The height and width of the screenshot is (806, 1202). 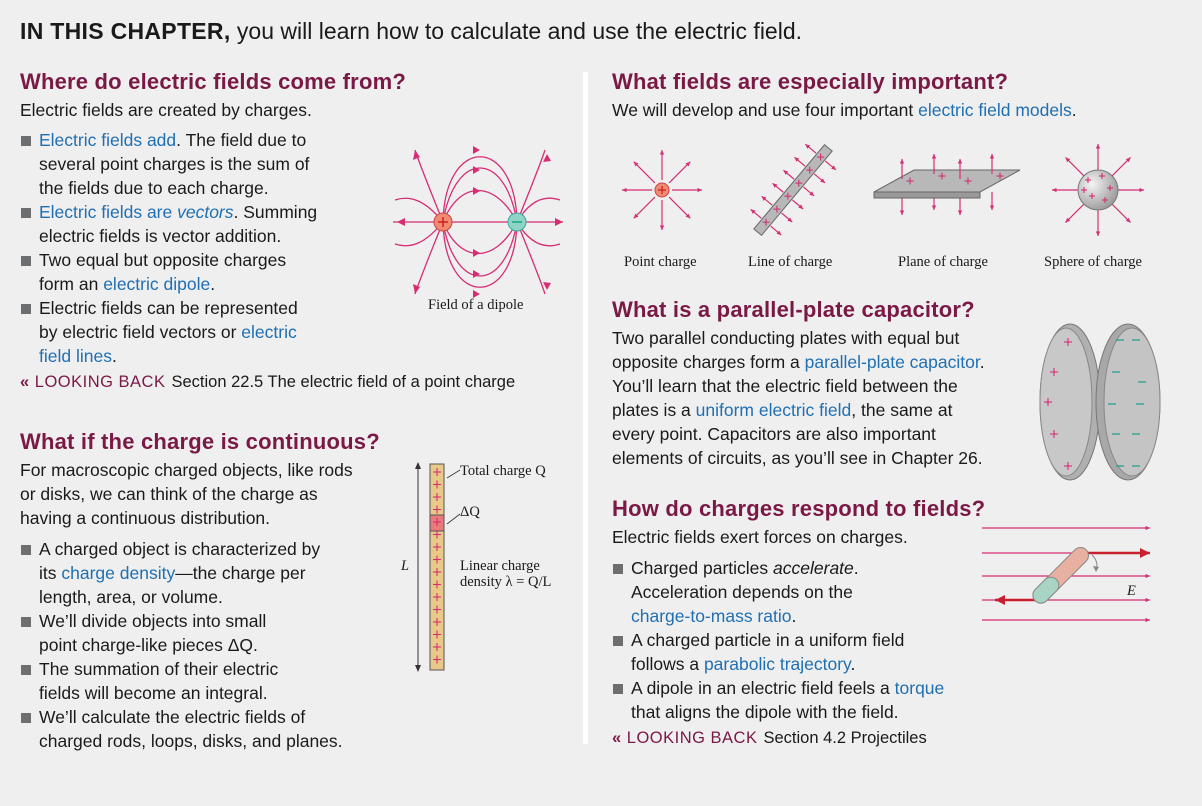 I want to click on response-intro: Electric fields exert forces on charges., so click(x=760, y=537).